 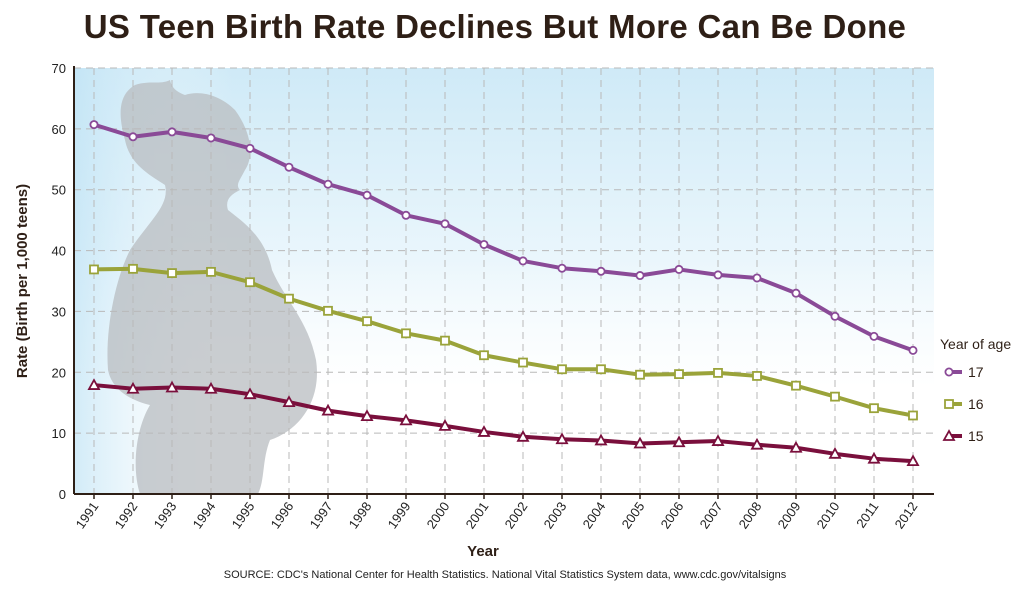 I want to click on x-tick-label: 1997, so click(x=321, y=515).